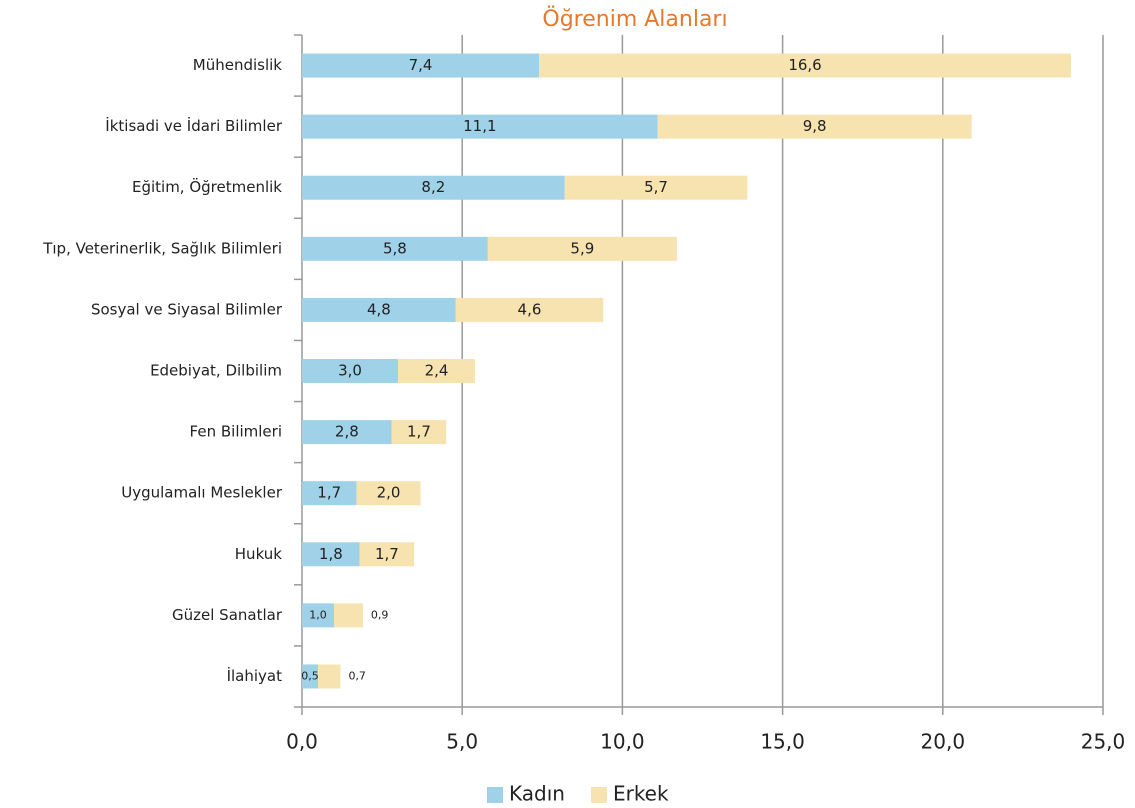  I want to click on data-label: 1,8, so click(331, 554).